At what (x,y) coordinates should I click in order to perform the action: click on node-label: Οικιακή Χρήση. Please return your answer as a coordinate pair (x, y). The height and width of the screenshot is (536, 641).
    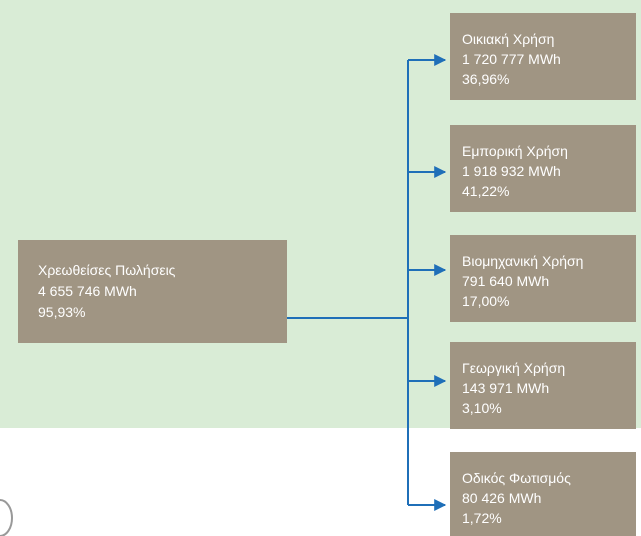
    Looking at the image, I should click on (508, 39).